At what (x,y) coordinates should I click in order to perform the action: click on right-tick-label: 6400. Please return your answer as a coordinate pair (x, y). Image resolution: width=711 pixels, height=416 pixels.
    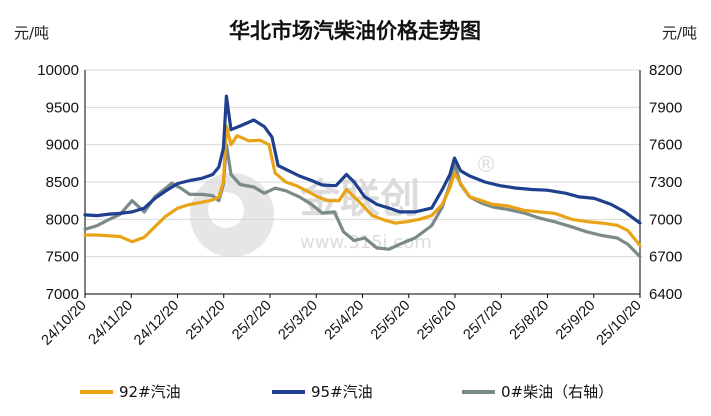
    Looking at the image, I should click on (665, 294).